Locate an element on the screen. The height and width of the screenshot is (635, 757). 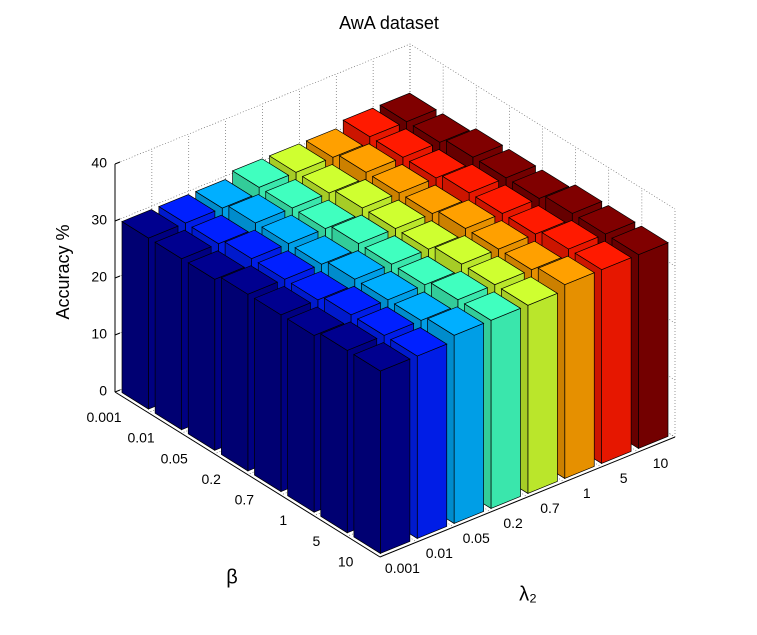
lambda-tick-label: 0.2 is located at coordinates (513, 523).